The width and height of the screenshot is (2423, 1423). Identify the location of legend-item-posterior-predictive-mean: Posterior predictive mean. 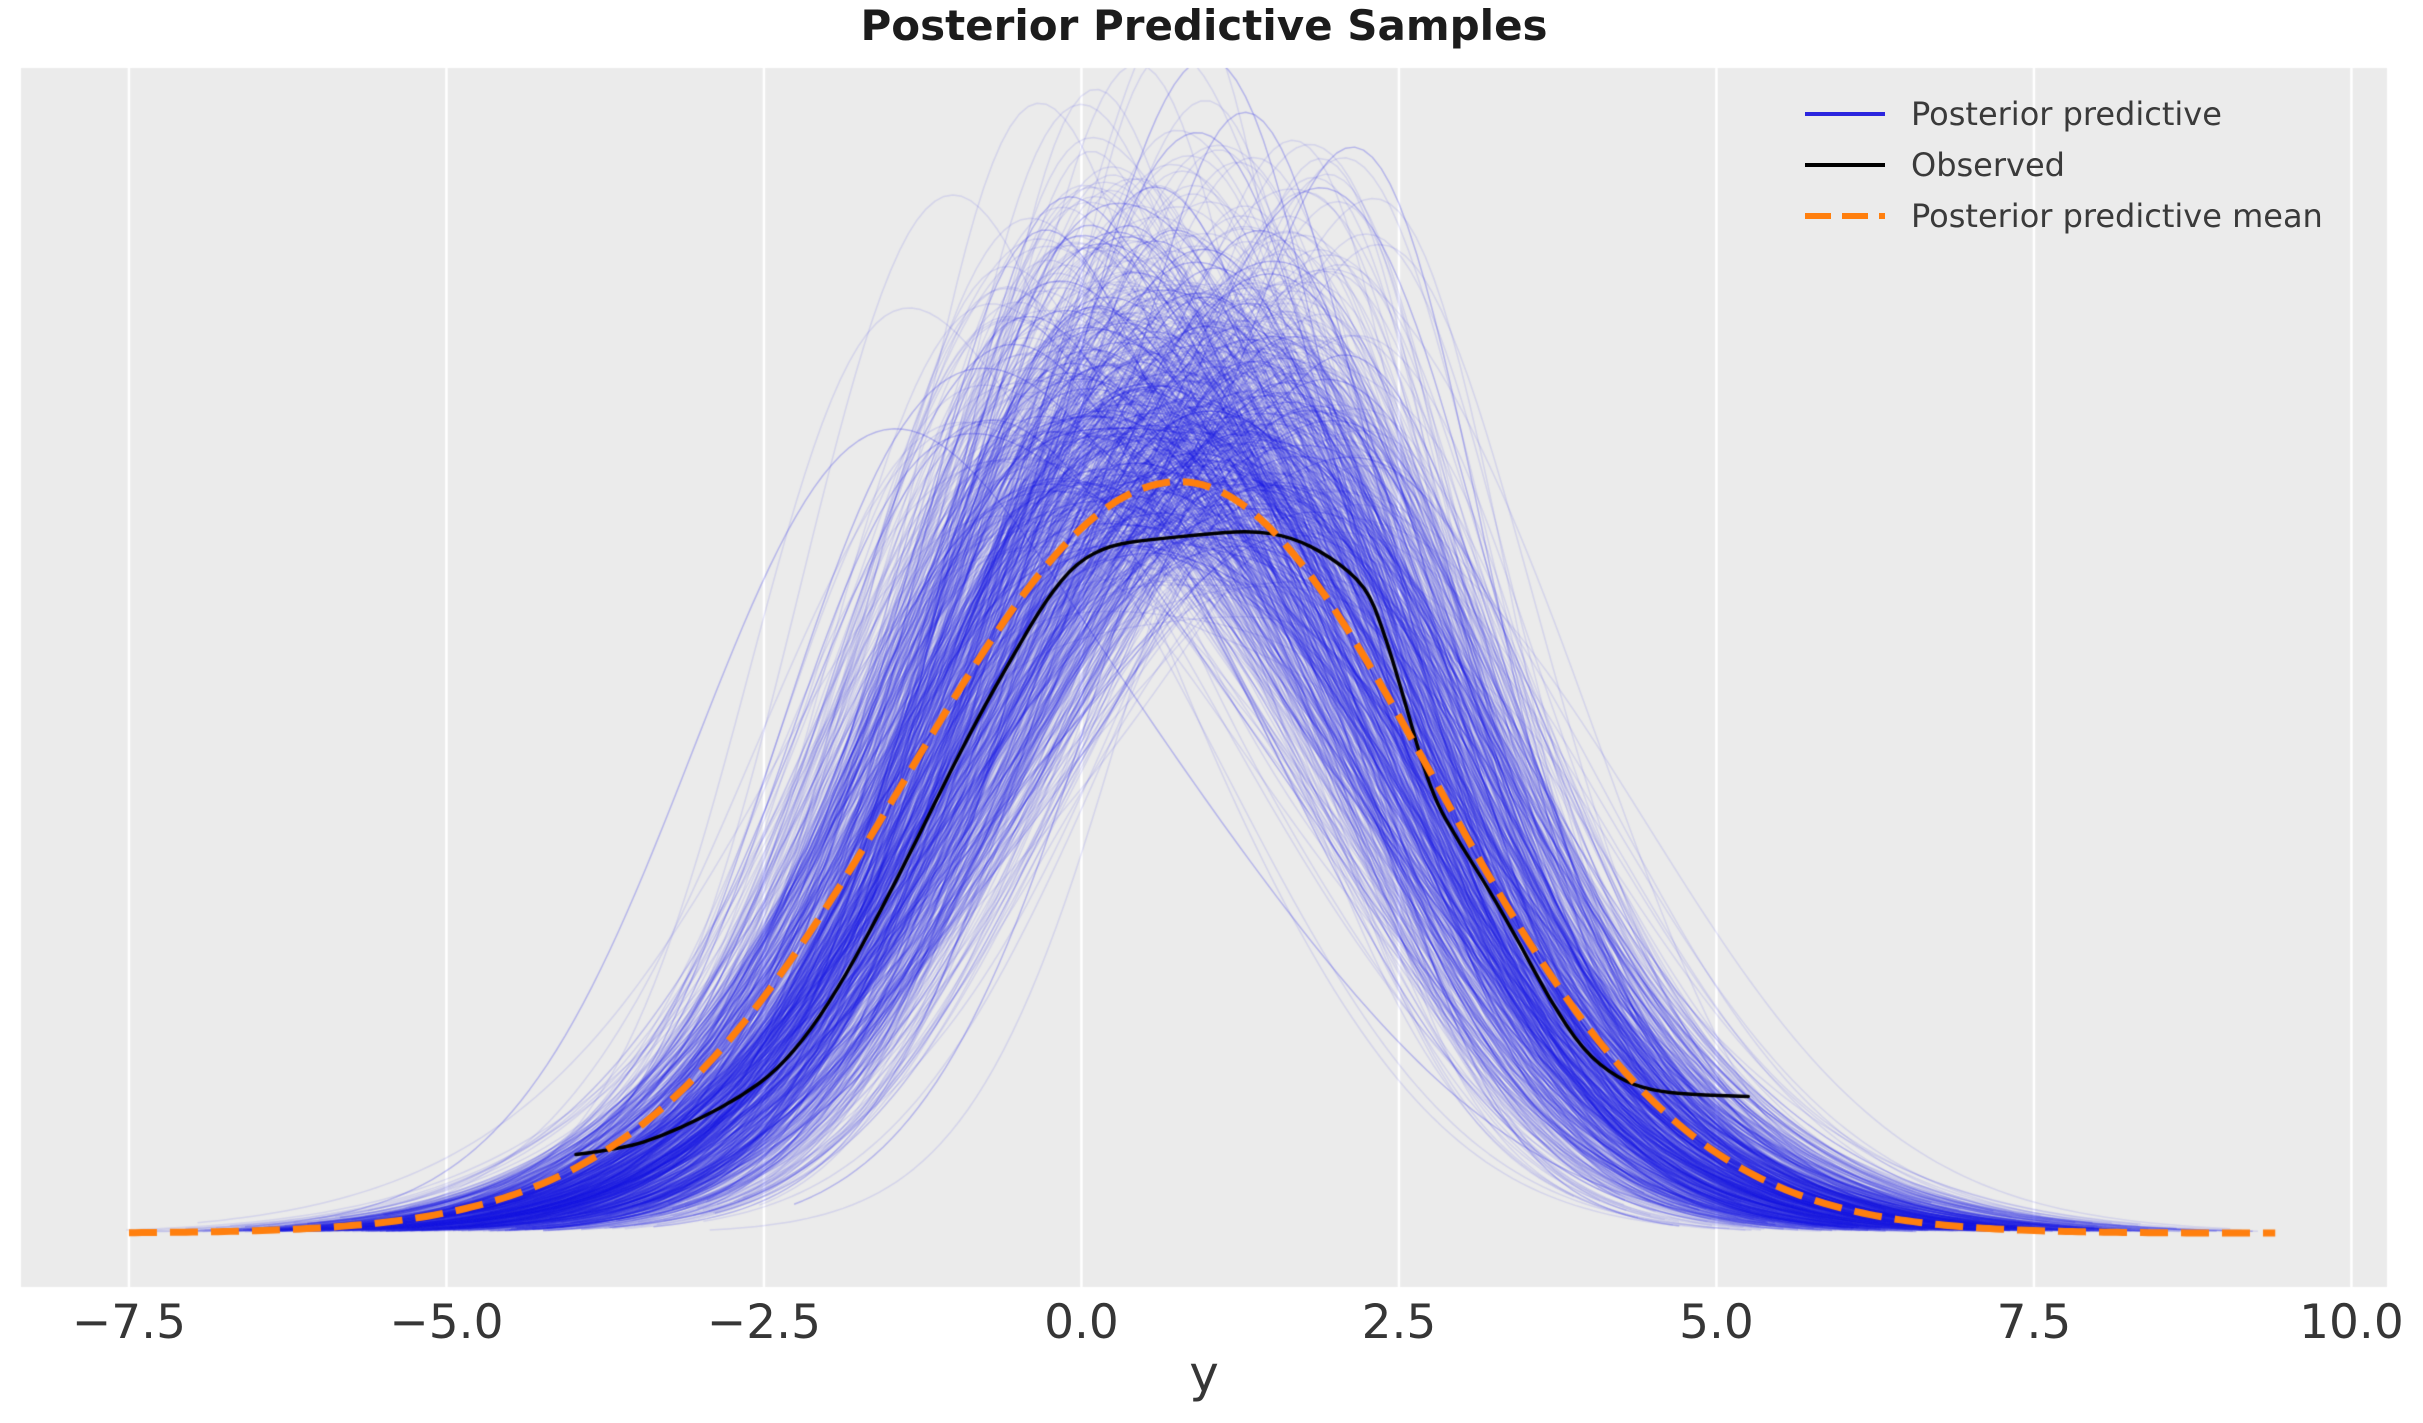
(2064, 216).